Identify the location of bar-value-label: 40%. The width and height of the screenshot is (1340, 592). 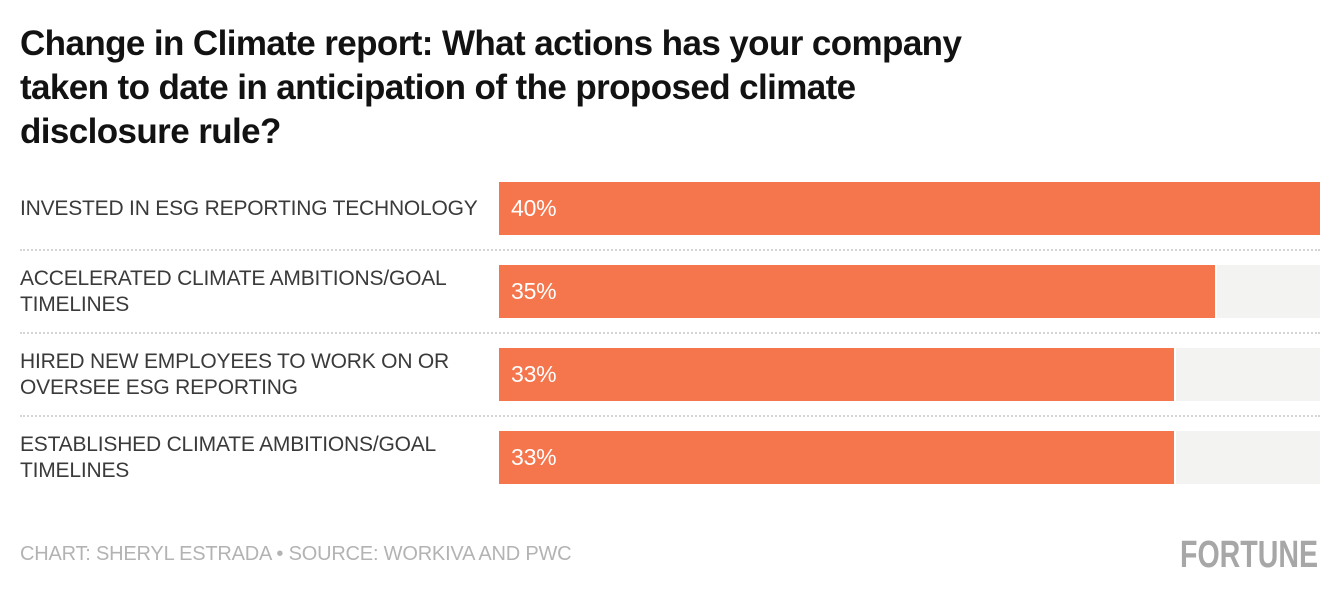
(534, 208).